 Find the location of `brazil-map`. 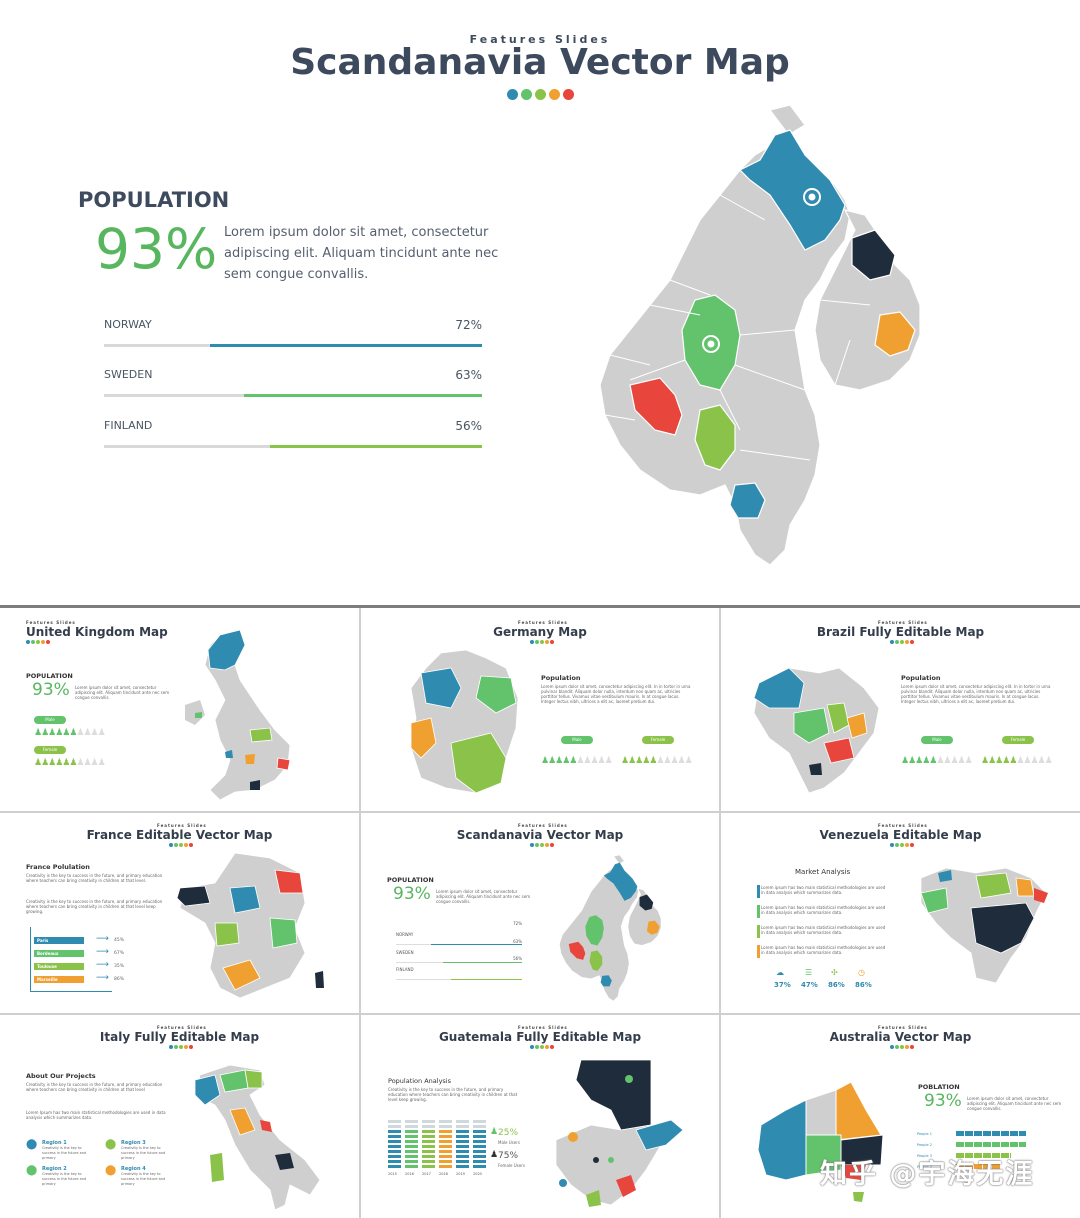

brazil-map is located at coordinates (816, 730).